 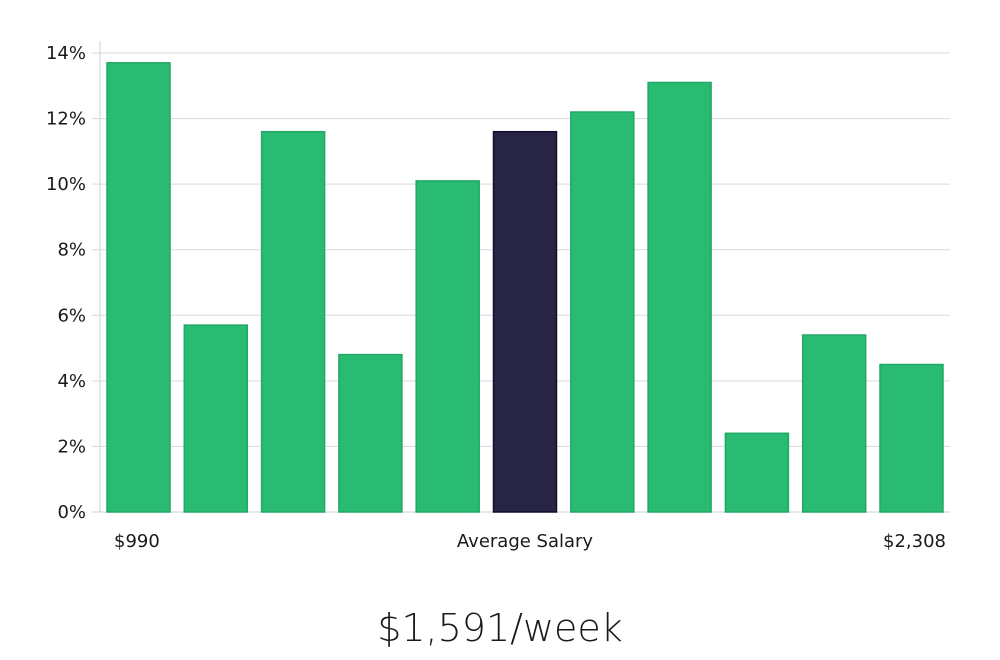 I want to click on y-tick-label: 2%, so click(x=71, y=446).